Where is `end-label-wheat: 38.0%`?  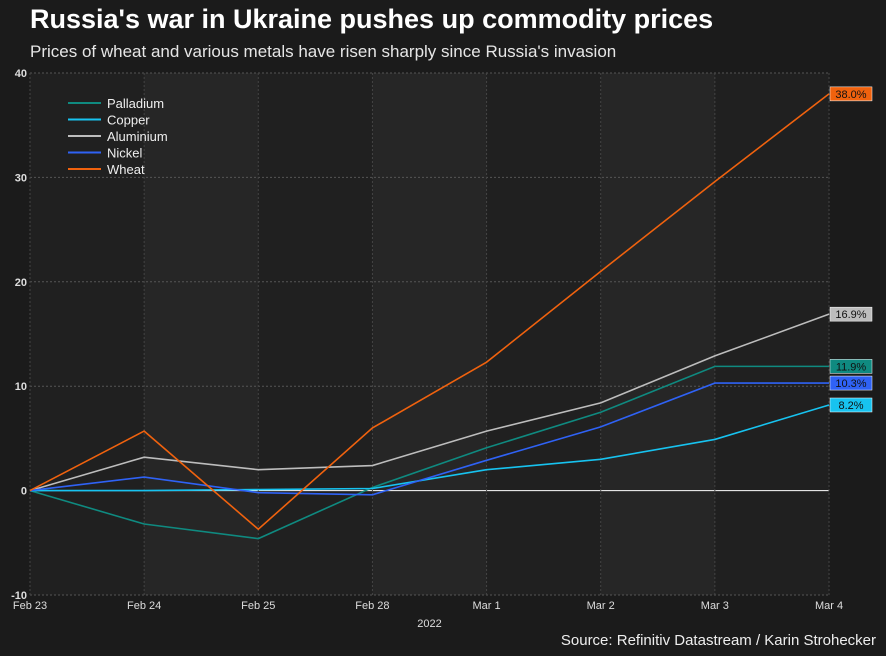 end-label-wheat: 38.0% is located at coordinates (850, 95).